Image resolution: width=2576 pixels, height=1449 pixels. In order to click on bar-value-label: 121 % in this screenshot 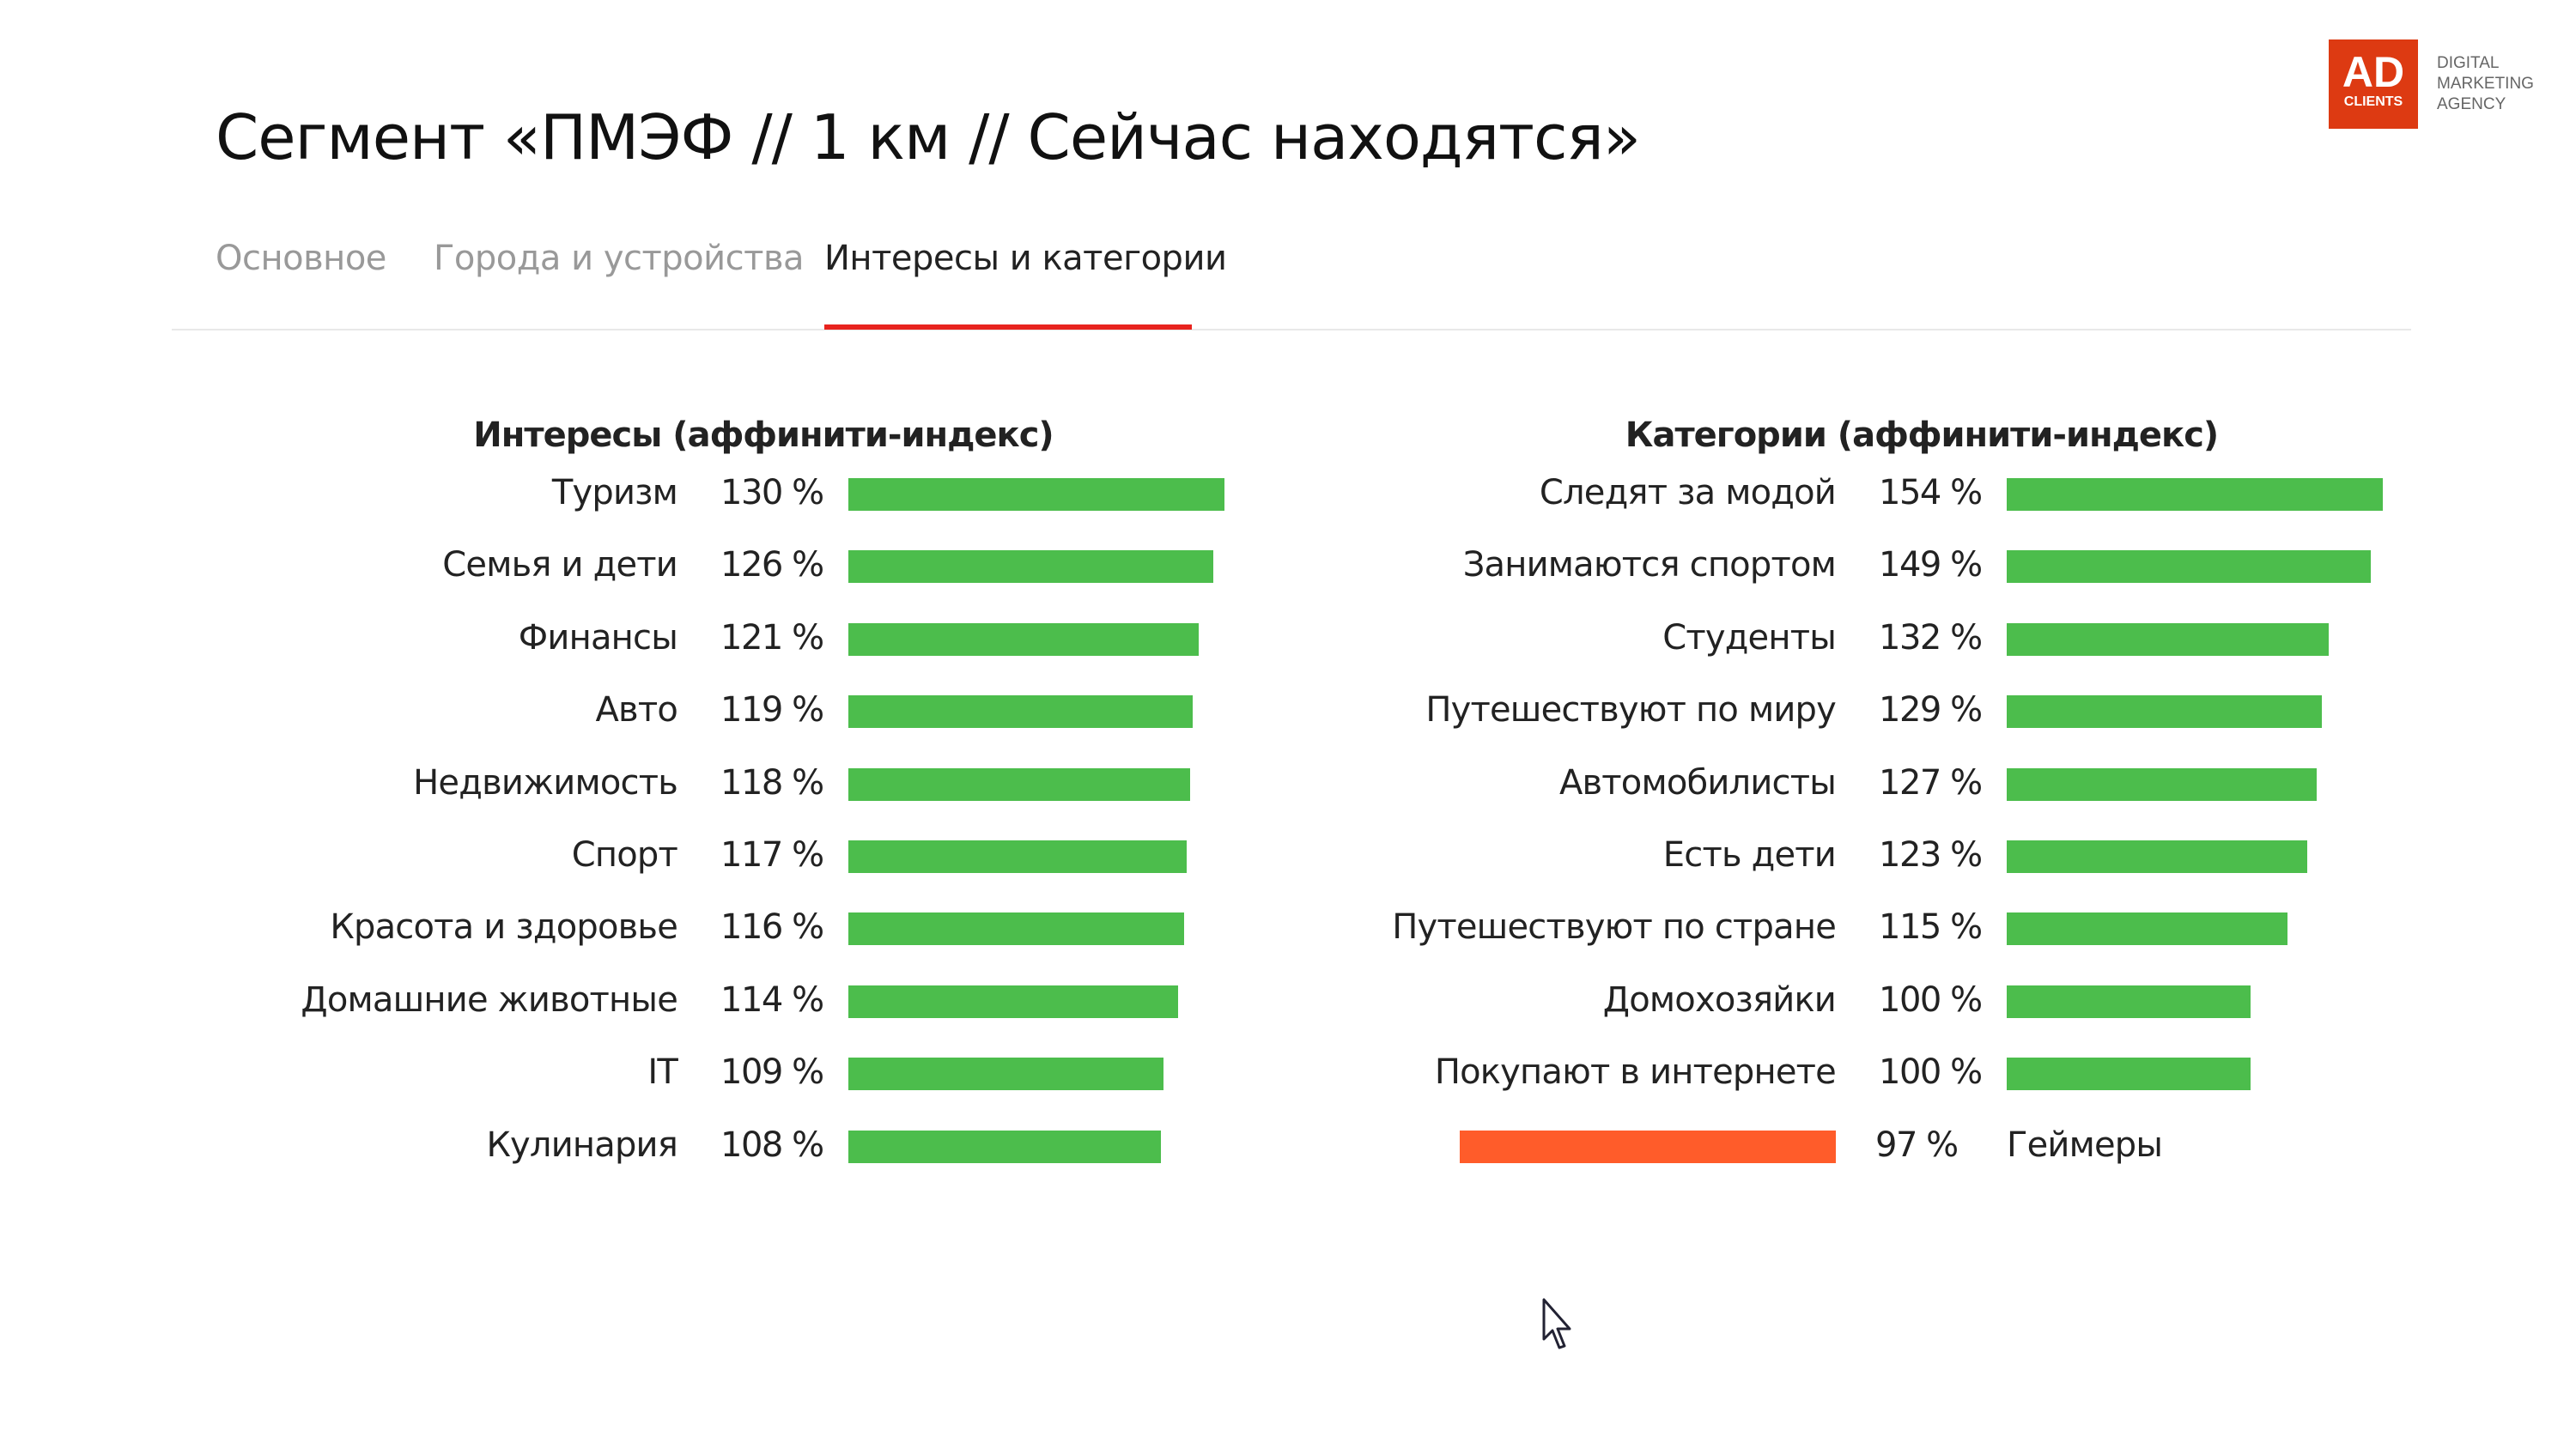, I will do `click(772, 637)`.